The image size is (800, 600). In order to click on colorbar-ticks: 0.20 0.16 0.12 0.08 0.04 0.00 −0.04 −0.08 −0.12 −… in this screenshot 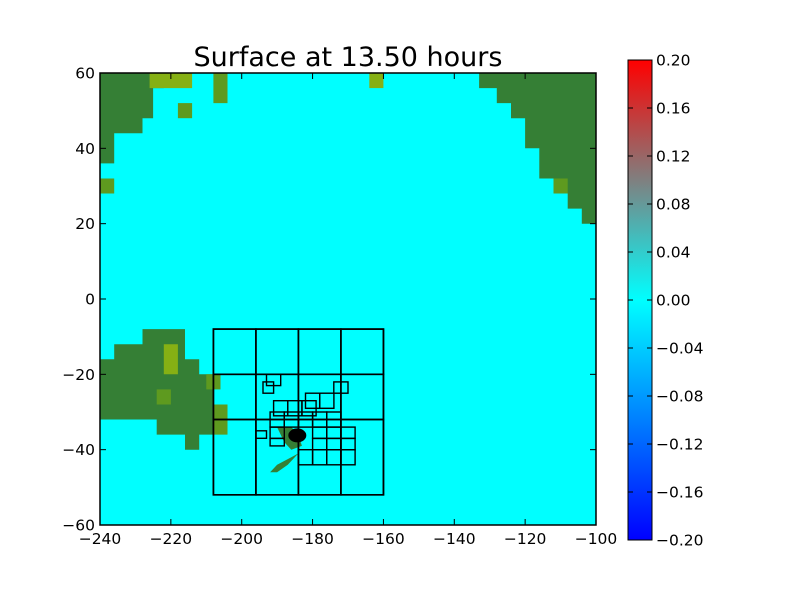, I will do `click(666, 301)`.